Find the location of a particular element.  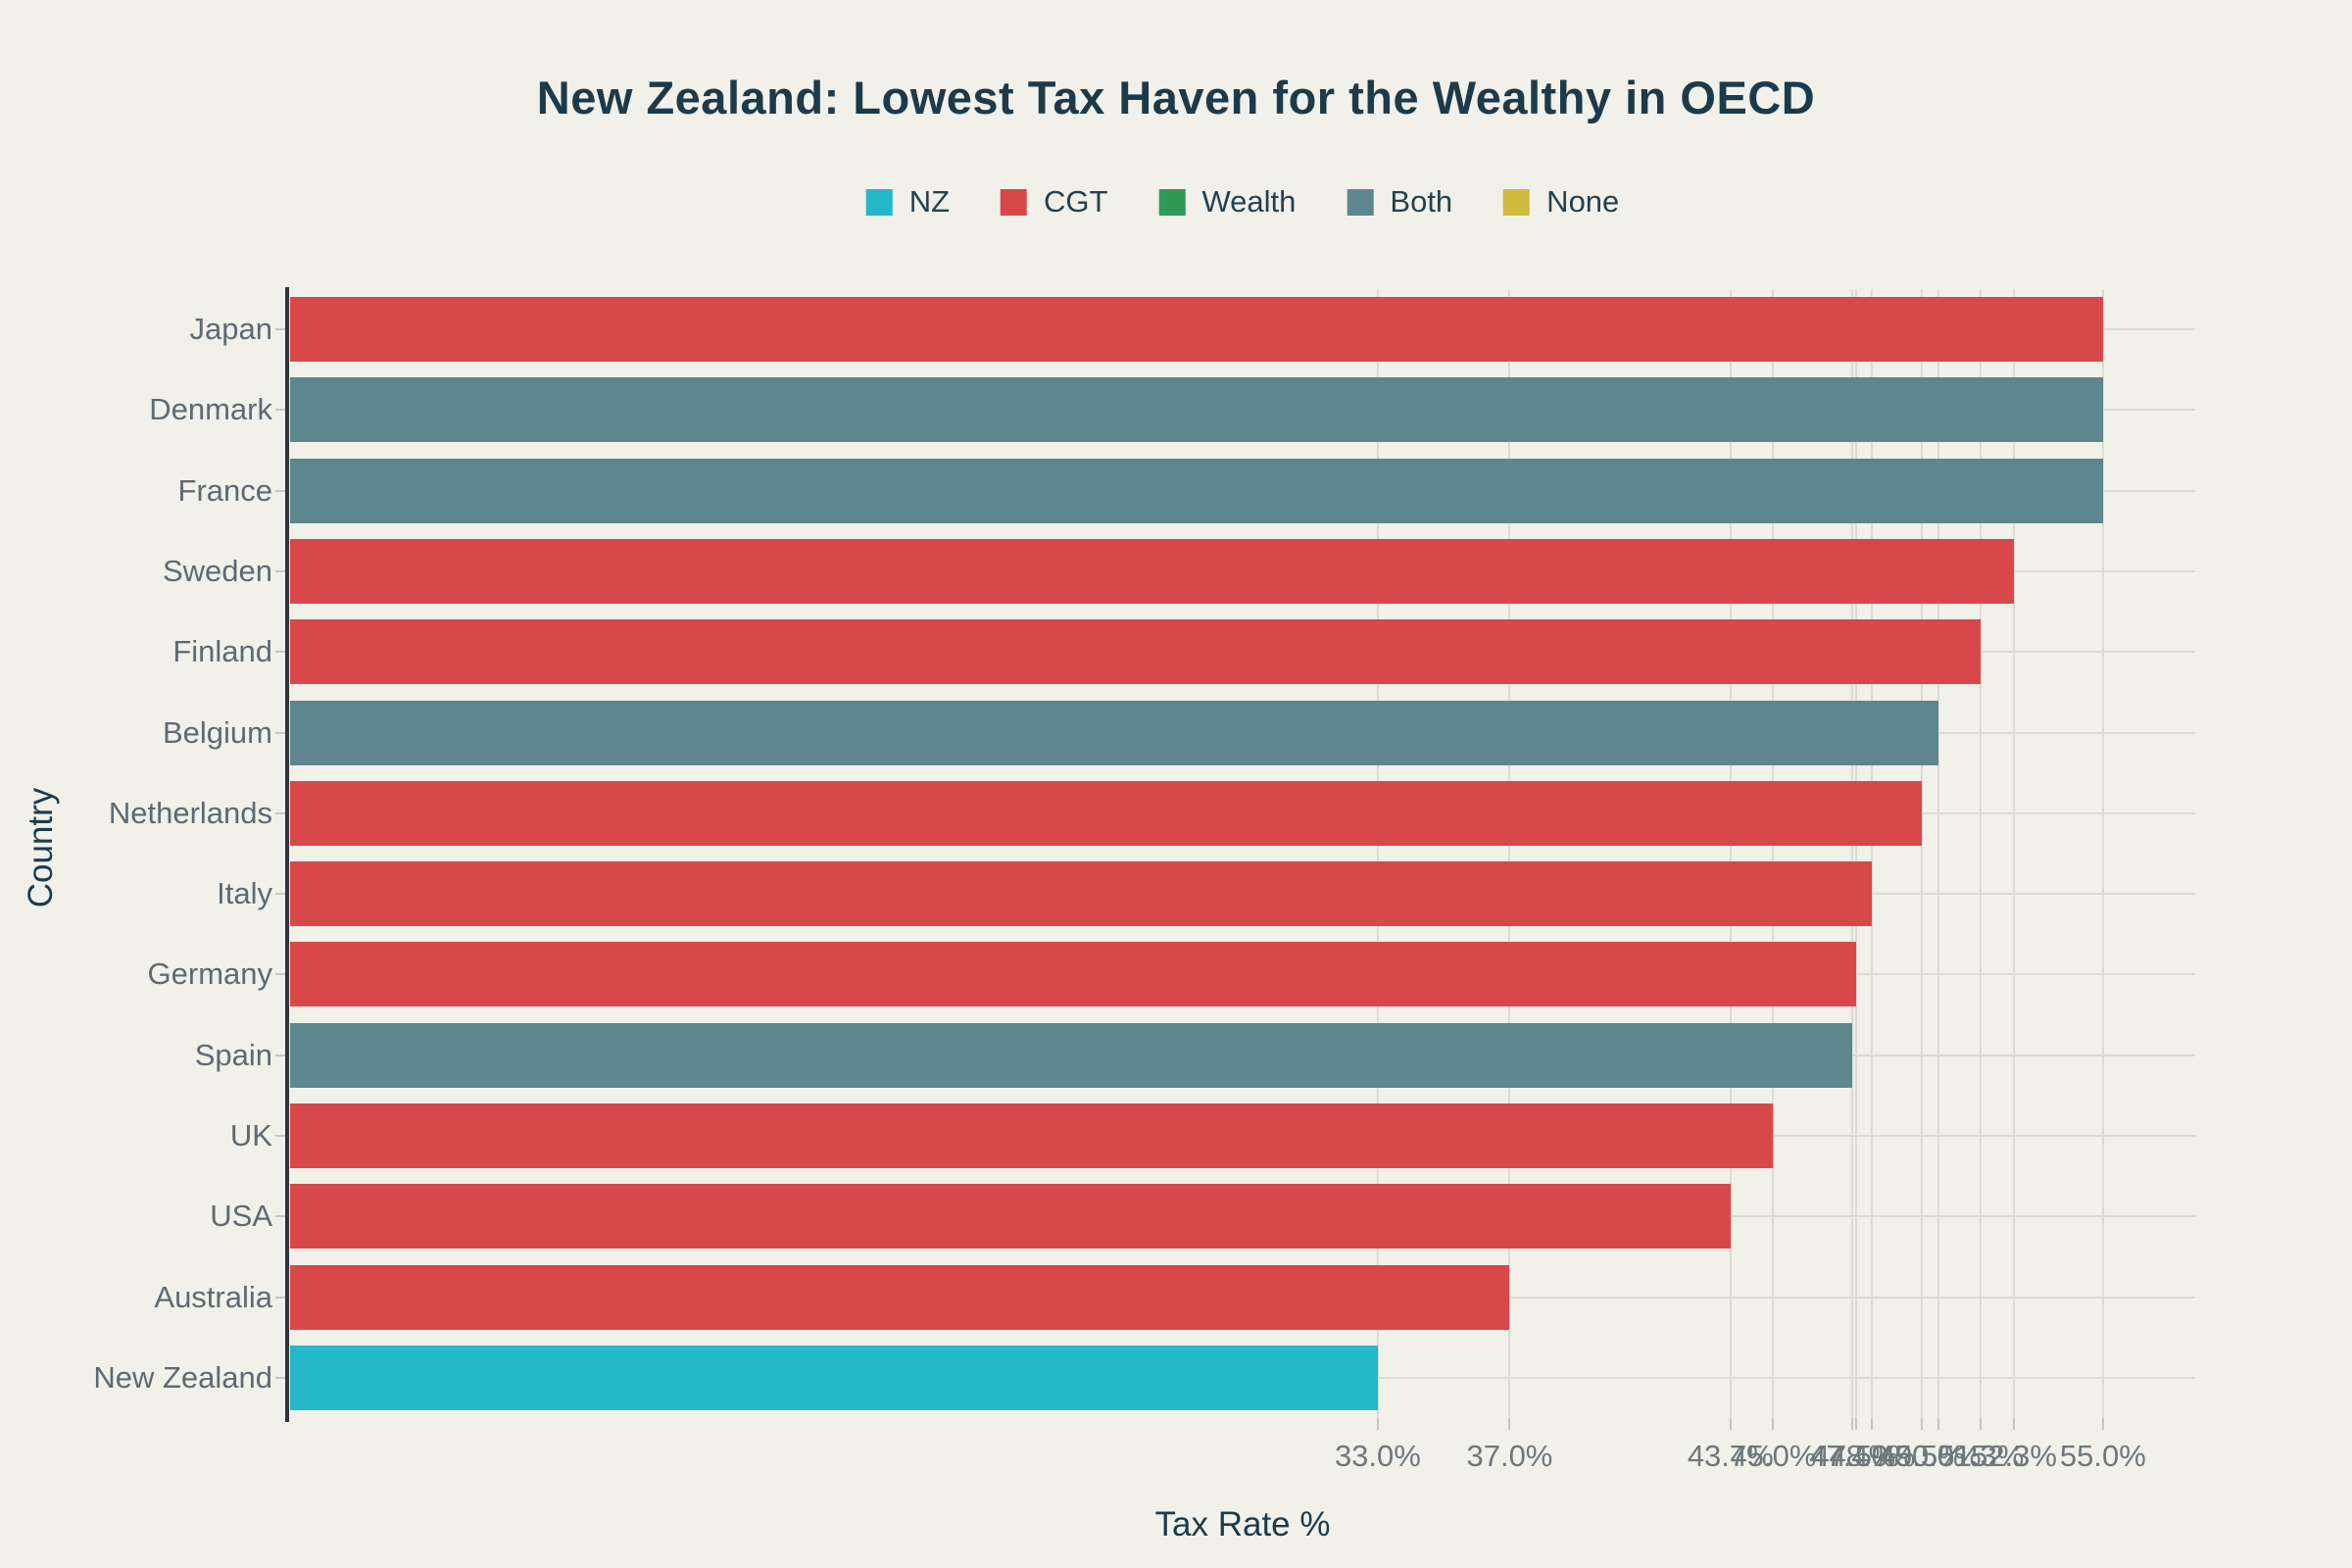

bar-denmark is located at coordinates (1196, 410).